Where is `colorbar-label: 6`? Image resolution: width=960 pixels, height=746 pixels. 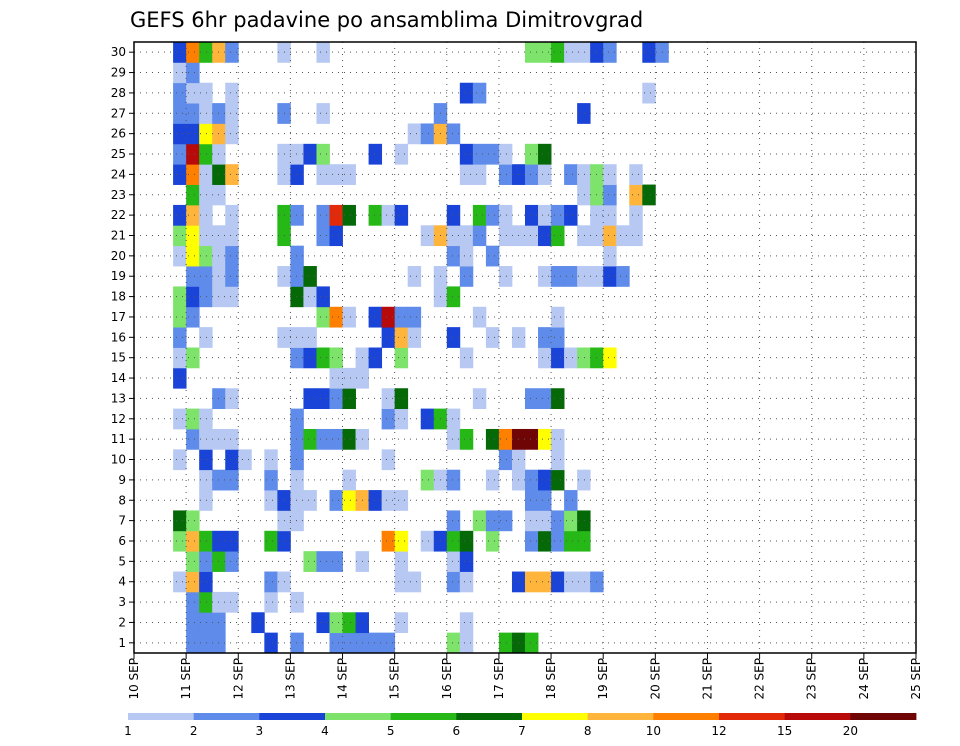
colorbar-label: 6 is located at coordinates (457, 731).